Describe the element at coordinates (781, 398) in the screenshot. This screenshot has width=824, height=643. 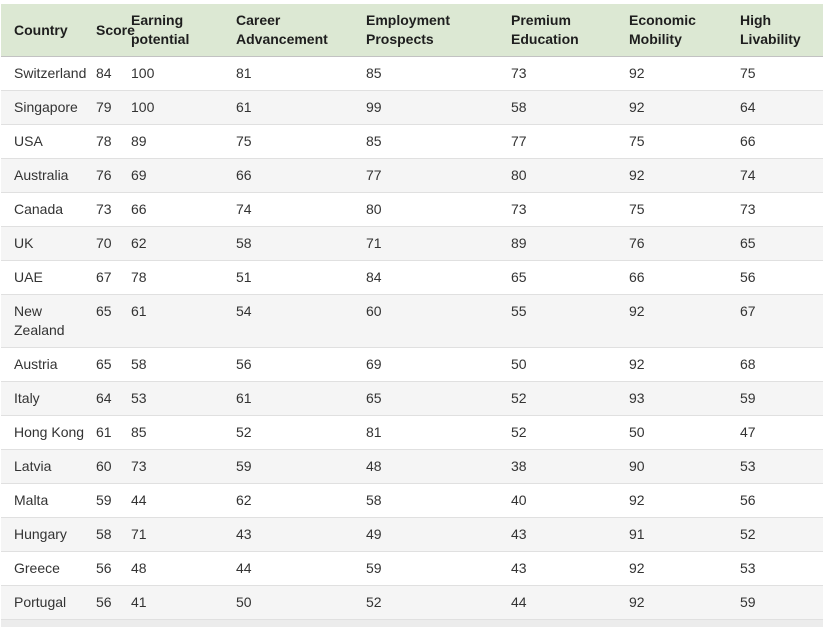
I see `value-cell: 59` at that location.